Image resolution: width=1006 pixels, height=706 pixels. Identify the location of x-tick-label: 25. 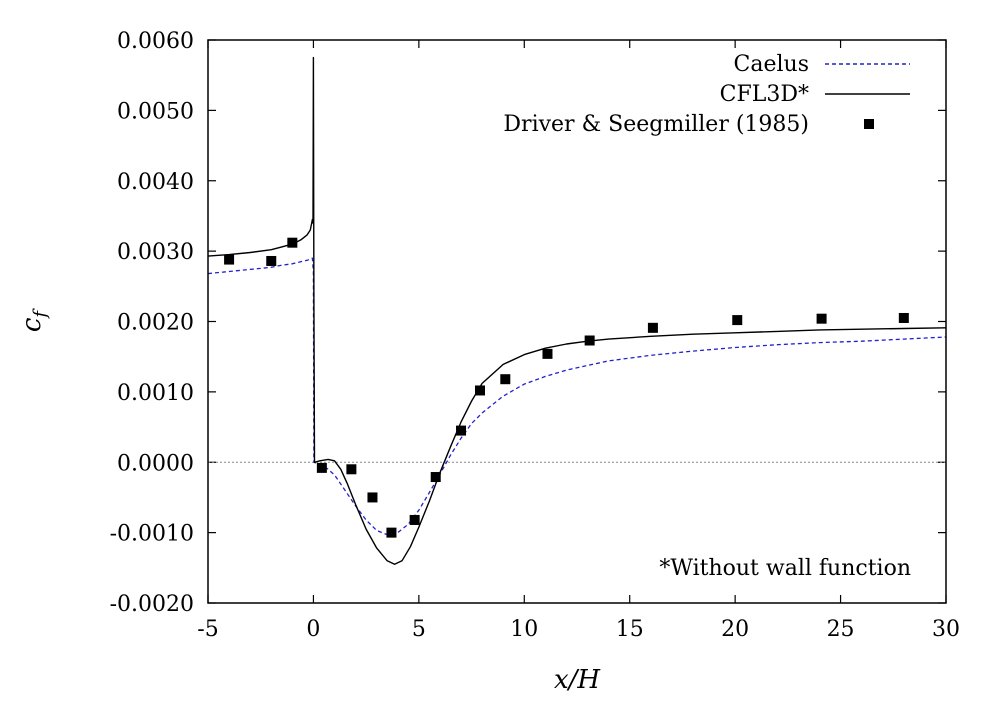
(841, 629).